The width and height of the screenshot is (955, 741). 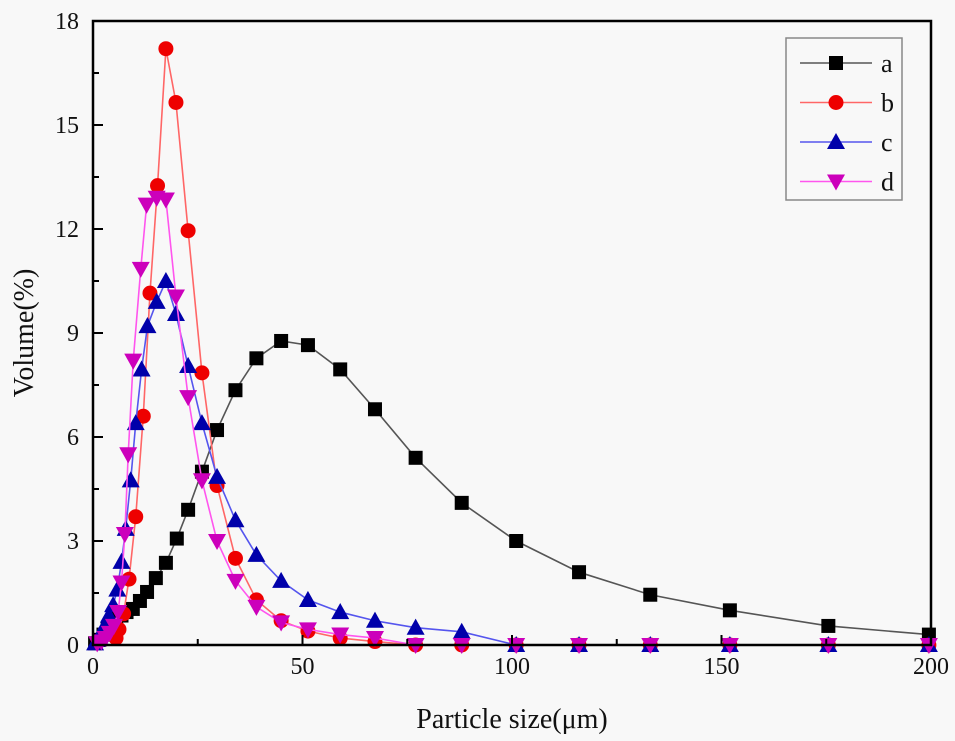 What do you see at coordinates (931, 667) in the screenshot?
I see `x-tick-label: 200` at bounding box center [931, 667].